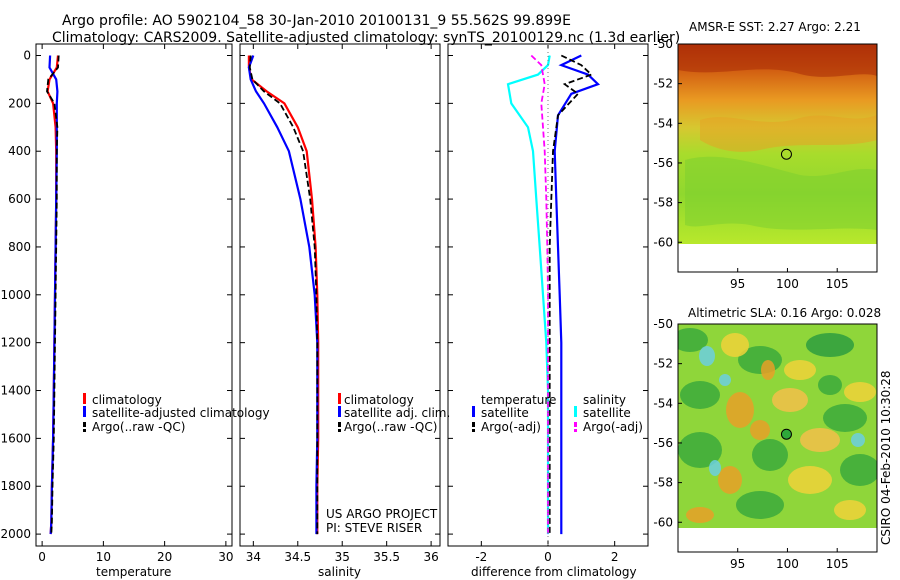 Image resolution: width=900 pixels, height=580 pixels. Describe the element at coordinates (225, 557) in the screenshot. I see `x-tick-label: 30` at that location.